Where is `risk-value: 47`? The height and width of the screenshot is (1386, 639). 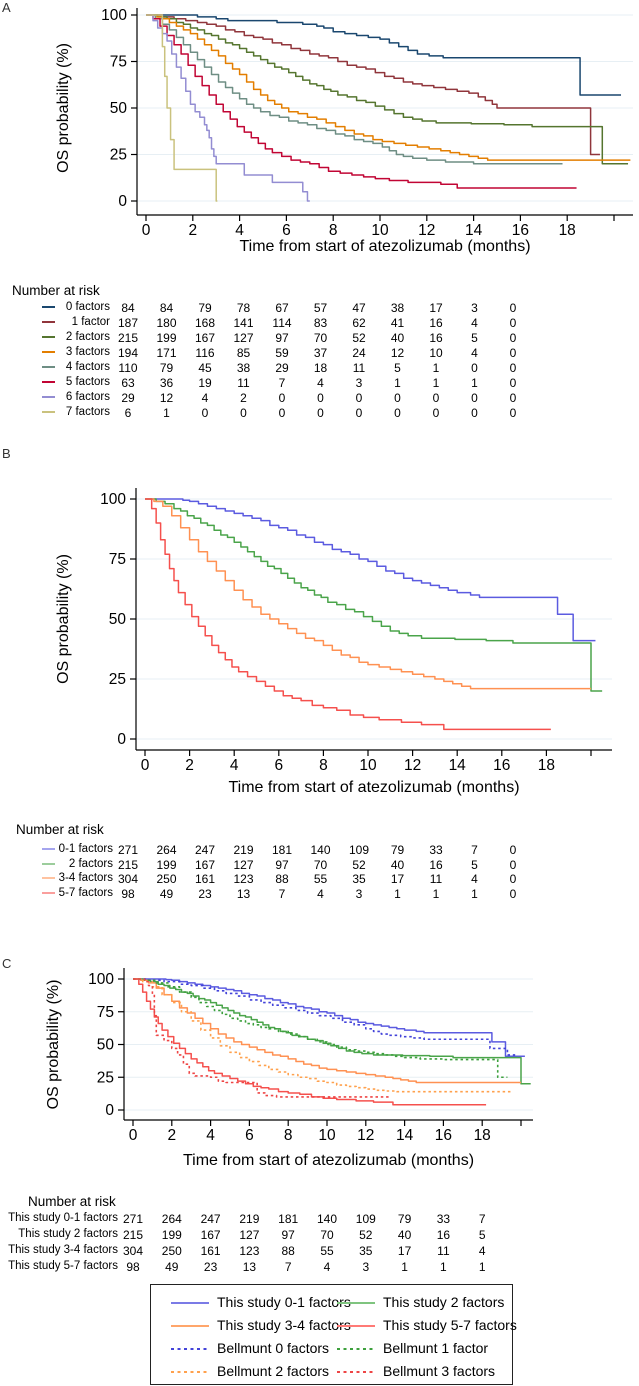 risk-value: 47 is located at coordinates (359, 308).